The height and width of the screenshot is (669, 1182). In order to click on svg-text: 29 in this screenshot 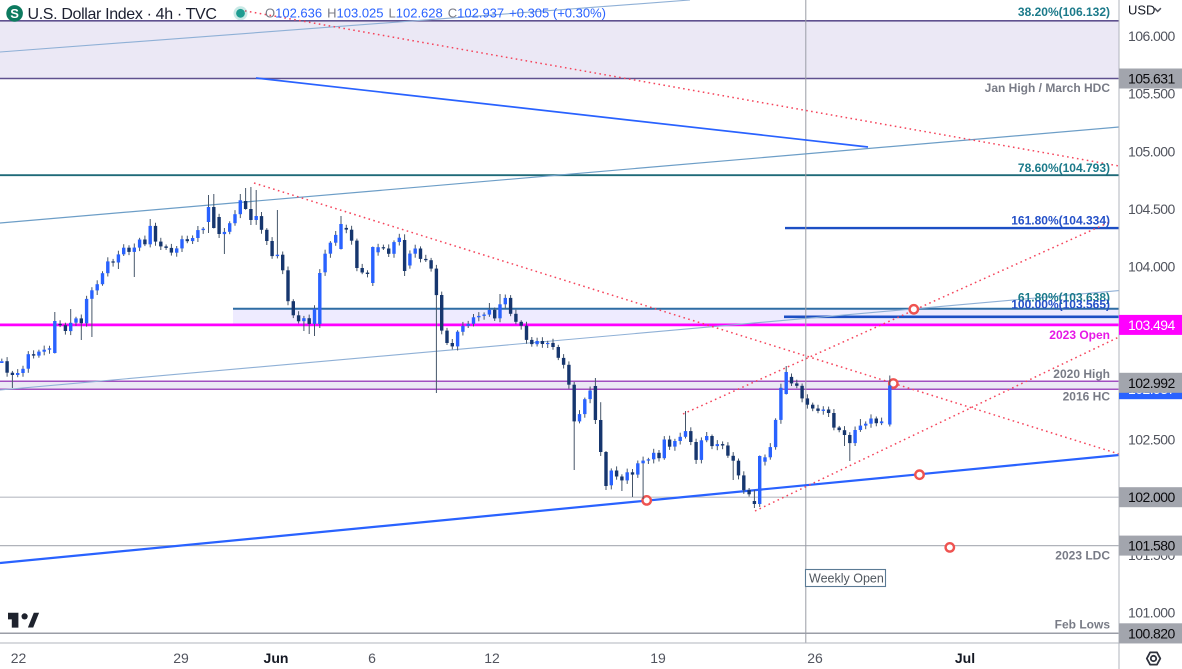, I will do `click(181, 658)`.